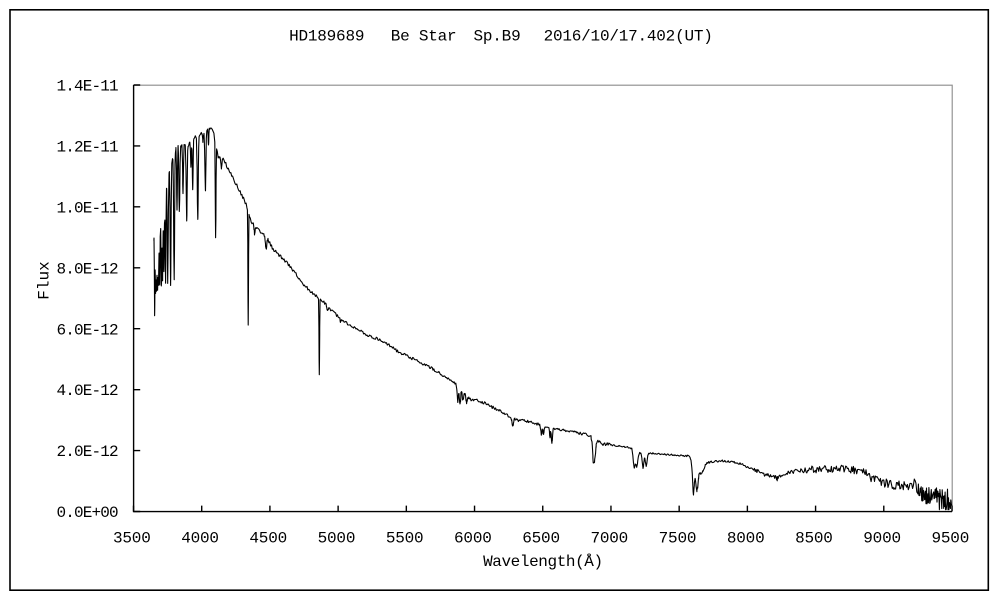 Image resolution: width=1000 pixels, height=600 pixels. What do you see at coordinates (497, 37) in the screenshot?
I see `svg-text: Sp.B9` at bounding box center [497, 37].